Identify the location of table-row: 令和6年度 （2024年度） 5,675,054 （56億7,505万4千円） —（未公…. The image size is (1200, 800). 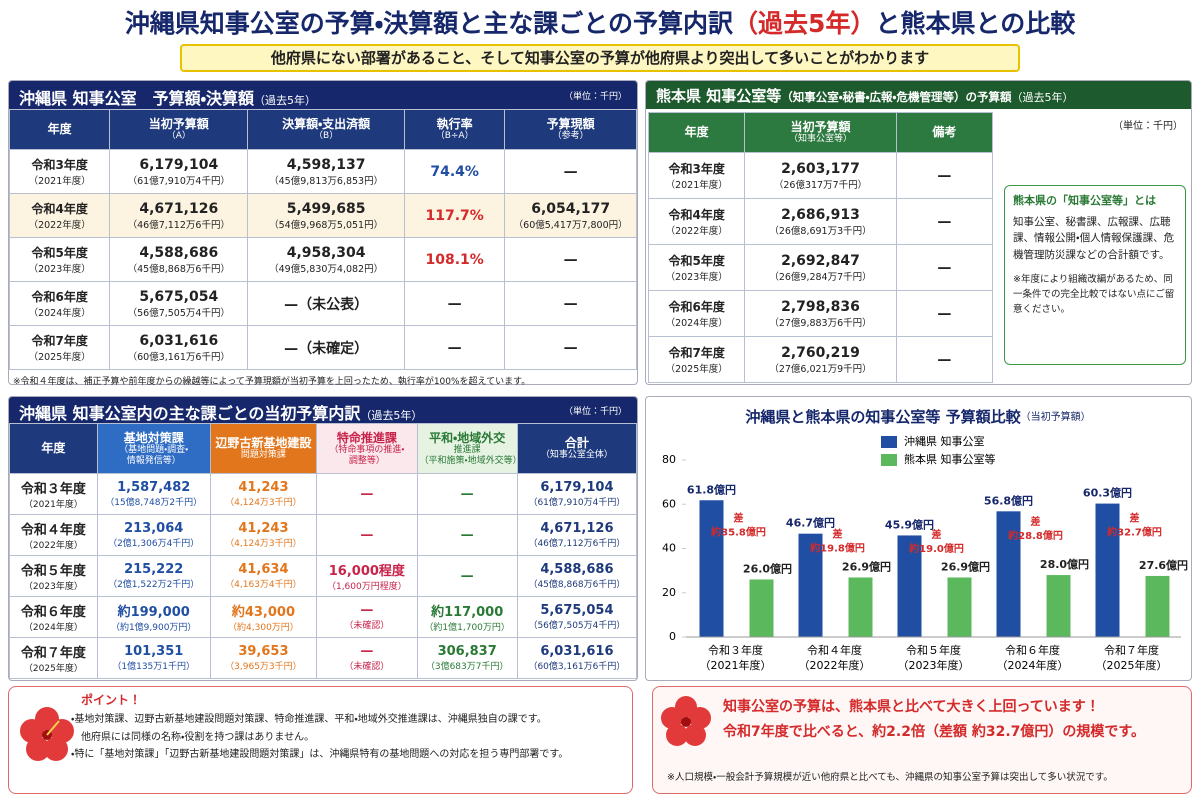
(322, 303).